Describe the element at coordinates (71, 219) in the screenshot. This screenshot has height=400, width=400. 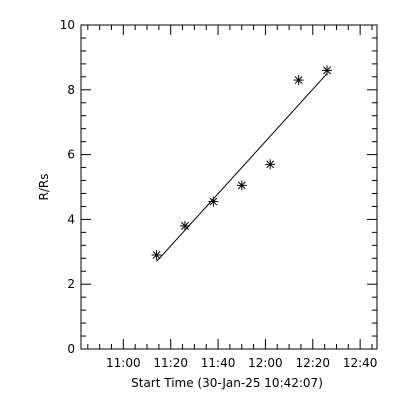
I see `y-tick-label: 4` at that location.